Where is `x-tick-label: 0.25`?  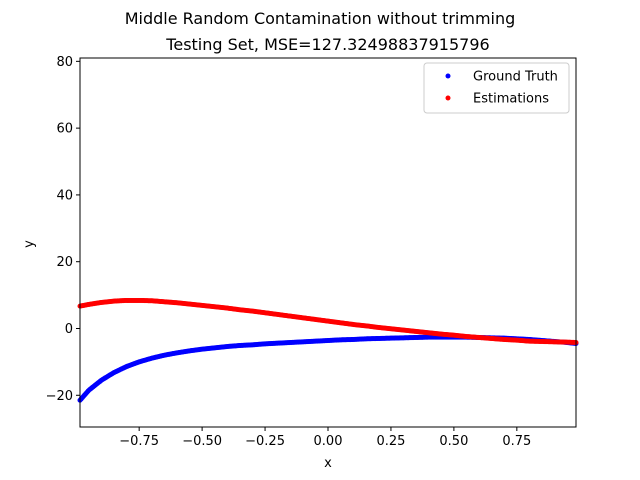
x-tick-label: 0.25 is located at coordinates (390, 441).